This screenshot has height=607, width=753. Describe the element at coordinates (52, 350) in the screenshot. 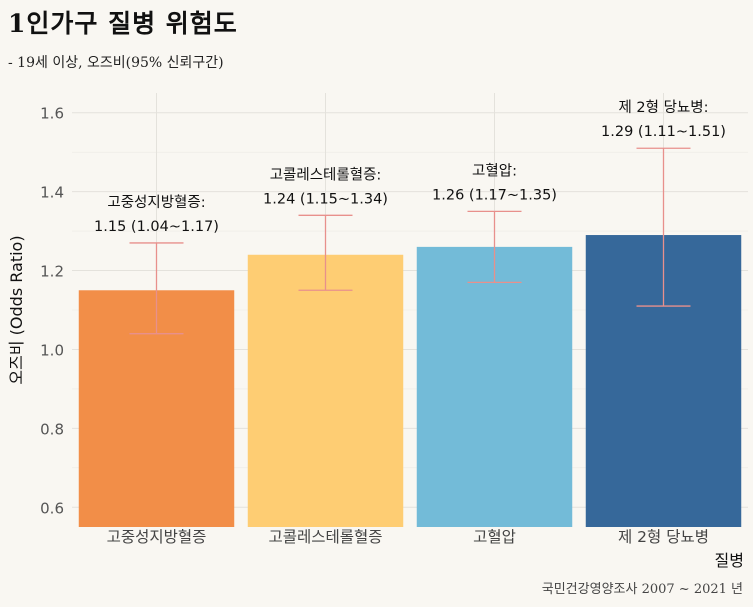

I see `y-tick-label: 1.0` at that location.